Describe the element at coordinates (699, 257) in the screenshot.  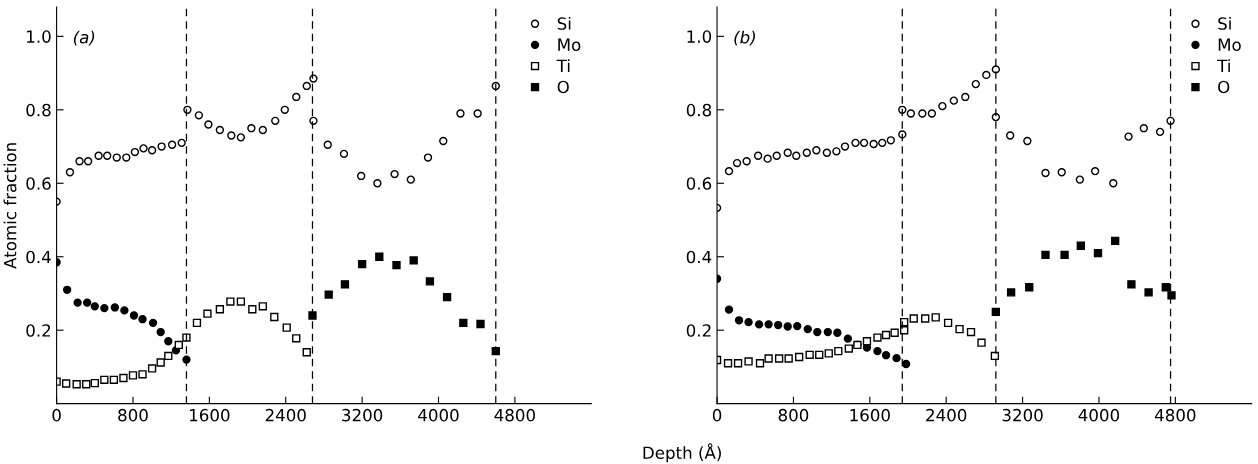
I see `y-tick-label: 0.4` at that location.